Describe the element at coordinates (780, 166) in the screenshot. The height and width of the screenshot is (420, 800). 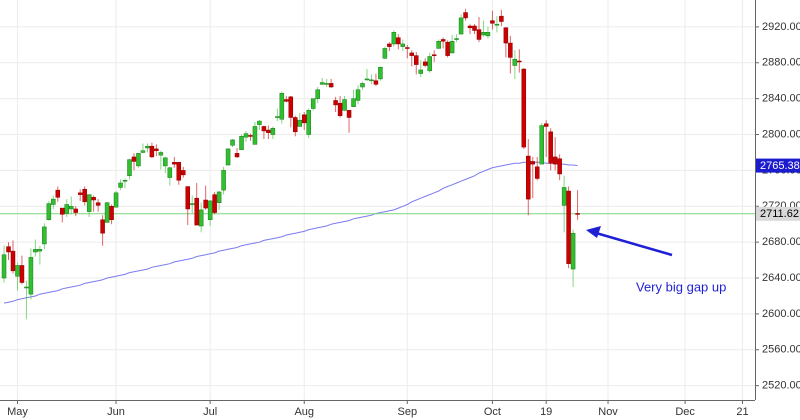
I see `ma-tag-label: 2765.38` at that location.